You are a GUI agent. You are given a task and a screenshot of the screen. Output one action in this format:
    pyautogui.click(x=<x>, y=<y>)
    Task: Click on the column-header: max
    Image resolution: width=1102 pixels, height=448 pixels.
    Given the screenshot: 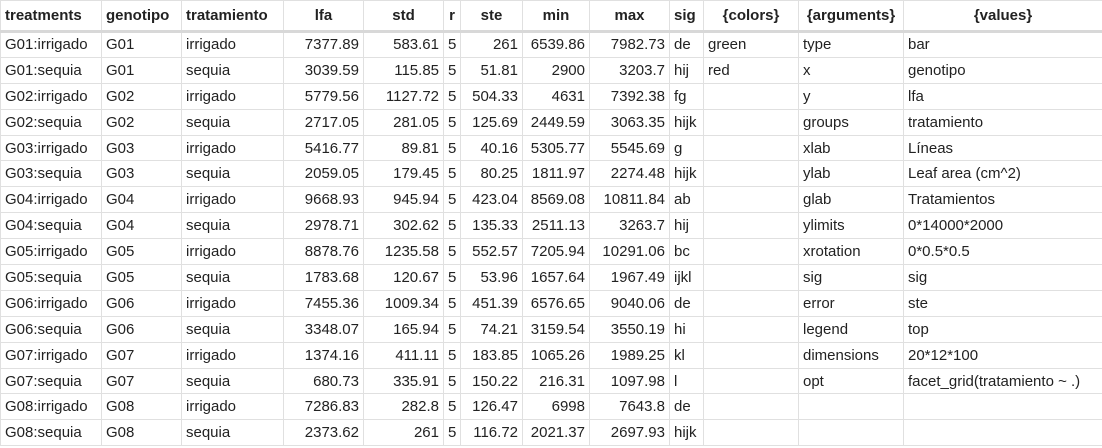 What is the action you would take?
    pyautogui.click(x=629, y=16)
    